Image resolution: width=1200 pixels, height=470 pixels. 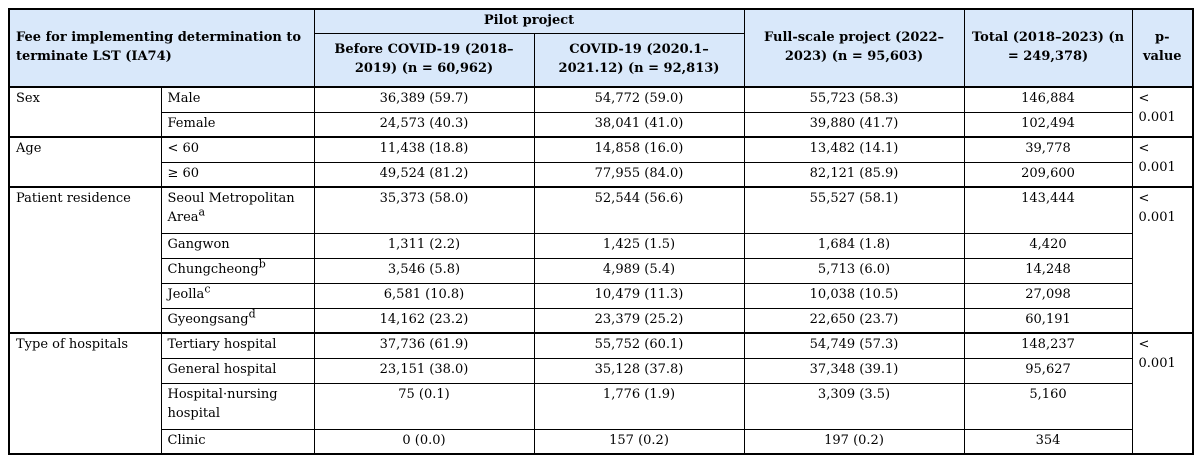 I want to click on row-label-cell: Tertiary hospital, so click(x=237, y=345).